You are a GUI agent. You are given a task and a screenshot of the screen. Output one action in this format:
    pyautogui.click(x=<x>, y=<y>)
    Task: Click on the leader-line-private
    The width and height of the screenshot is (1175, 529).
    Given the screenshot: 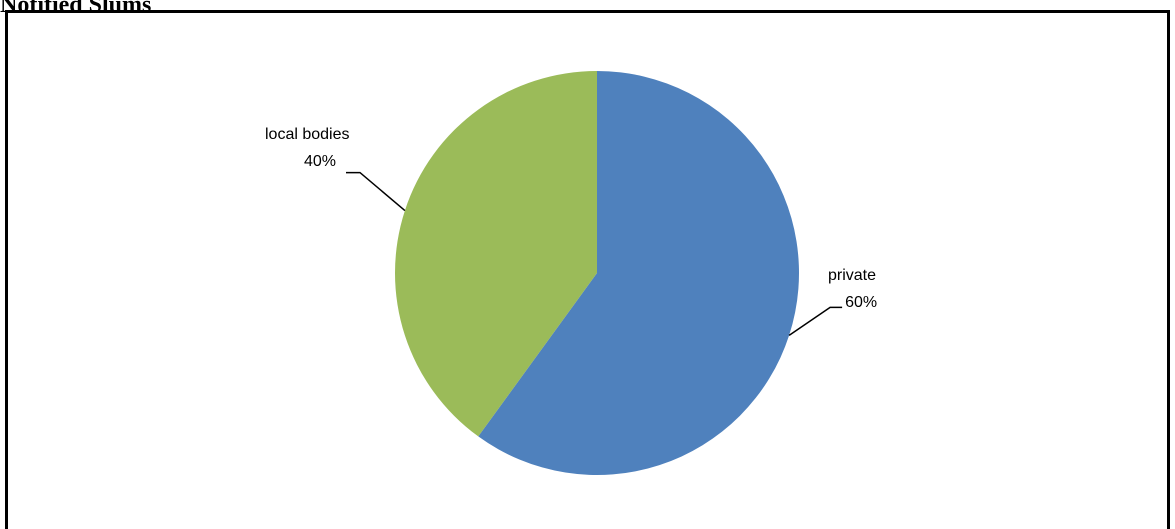 What is the action you would take?
    pyautogui.click(x=815, y=321)
    